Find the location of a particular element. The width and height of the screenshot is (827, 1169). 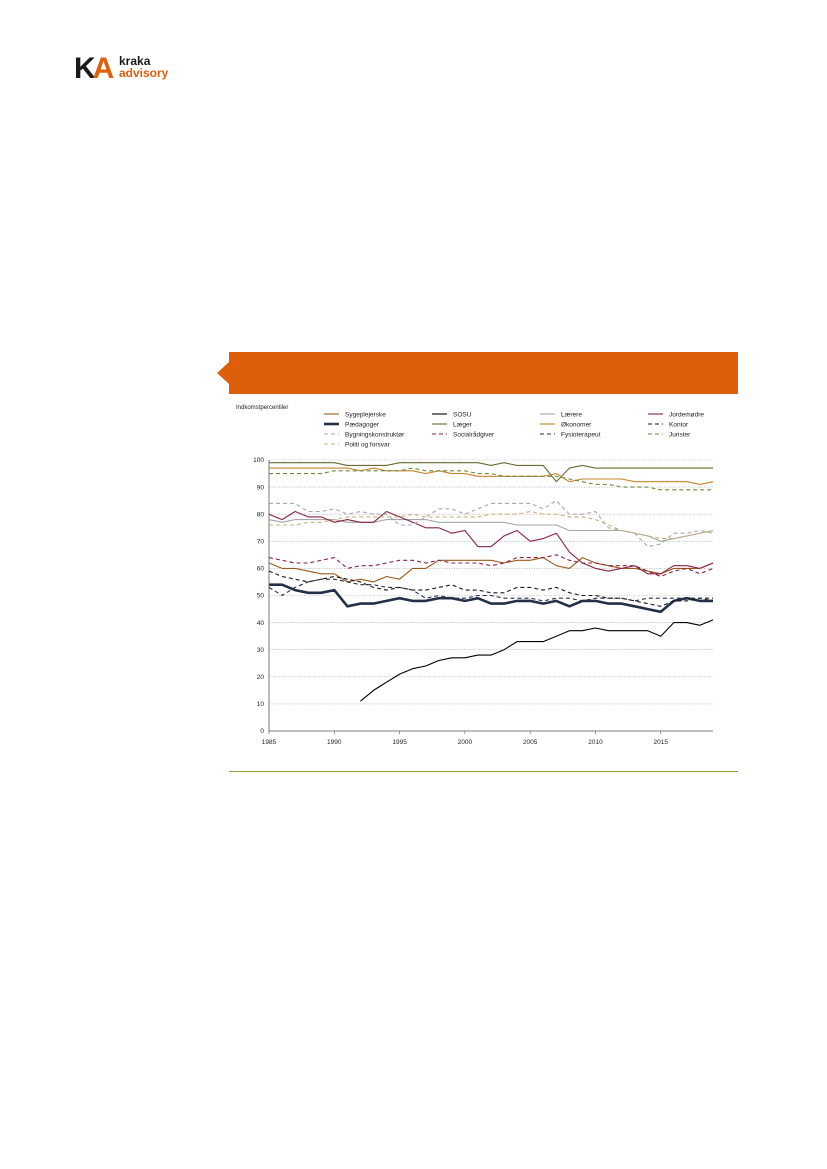

legend-label-3: Jordemødre is located at coordinates (686, 414).